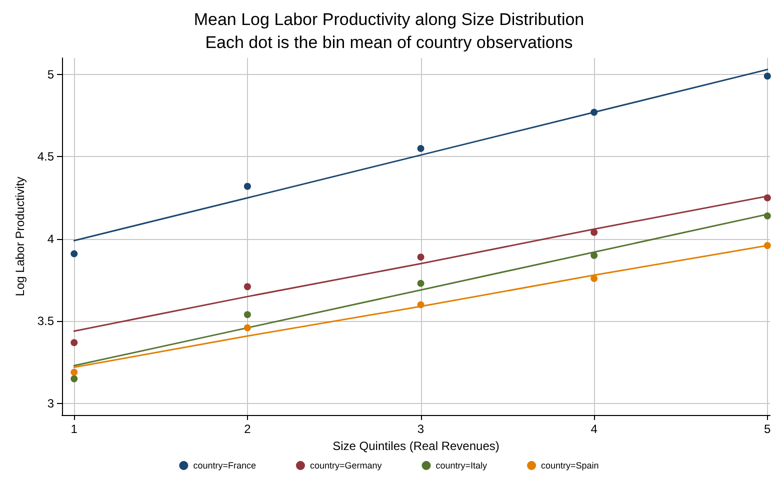  Describe the element at coordinates (389, 42) in the screenshot. I see `chart-subtitle: Each dot is the bin mean of country observations` at that location.